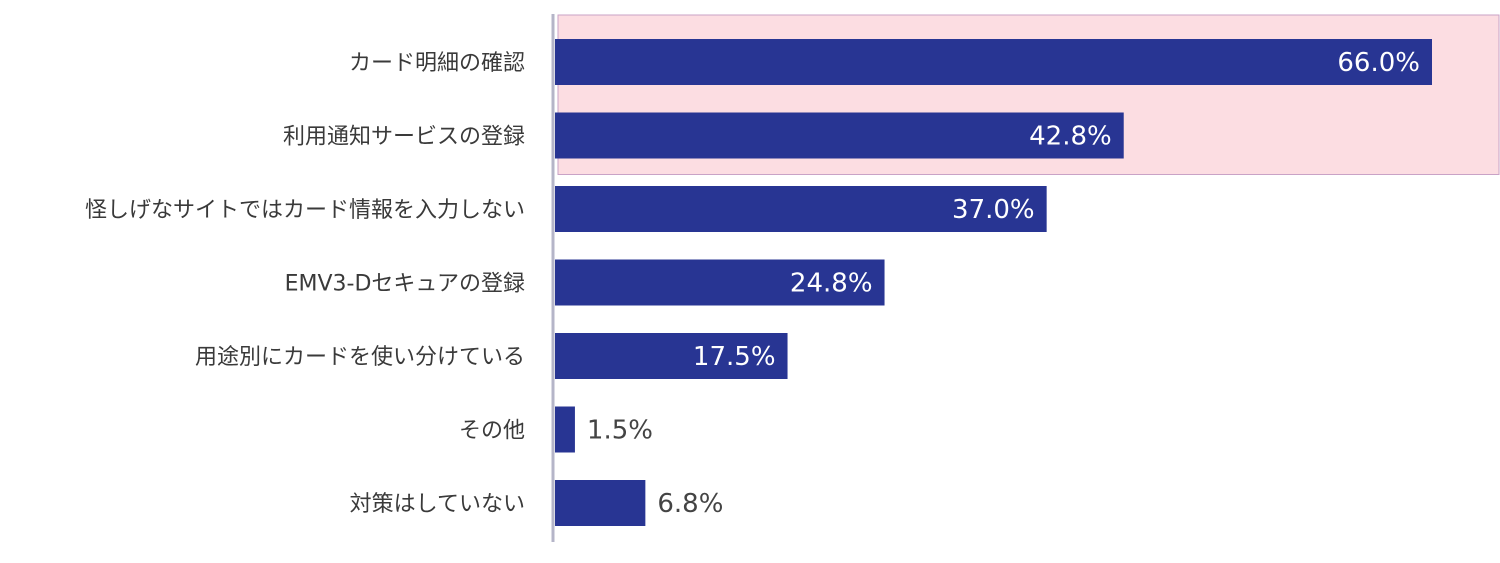  What do you see at coordinates (993, 210) in the screenshot?
I see `value-label-3: 37.0%` at bounding box center [993, 210].